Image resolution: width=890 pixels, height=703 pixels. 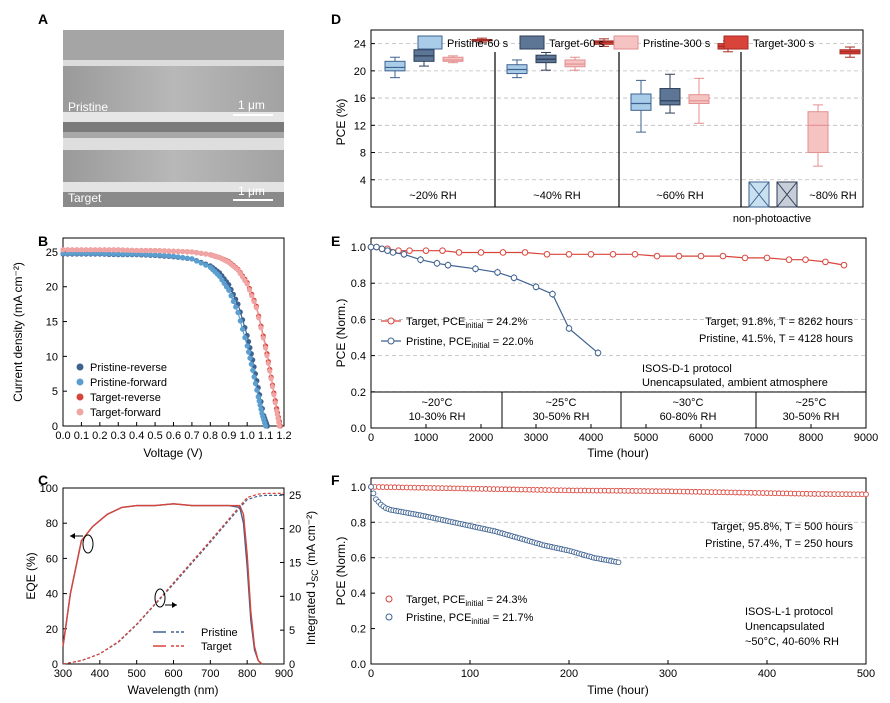 I want to click on y-tick-label: 4, so click(x=363, y=181).